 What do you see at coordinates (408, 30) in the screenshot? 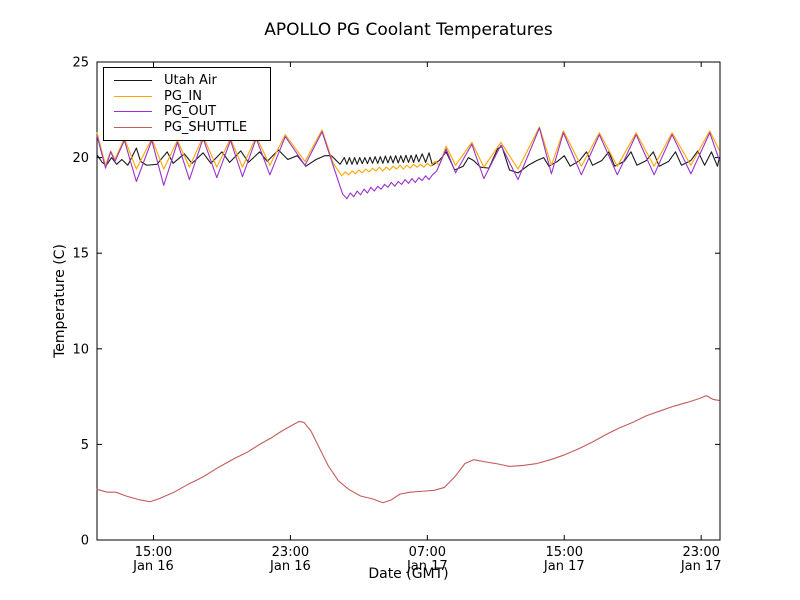
I see `chart-title: APOLLO PG Coolant Temperatures` at bounding box center [408, 30].